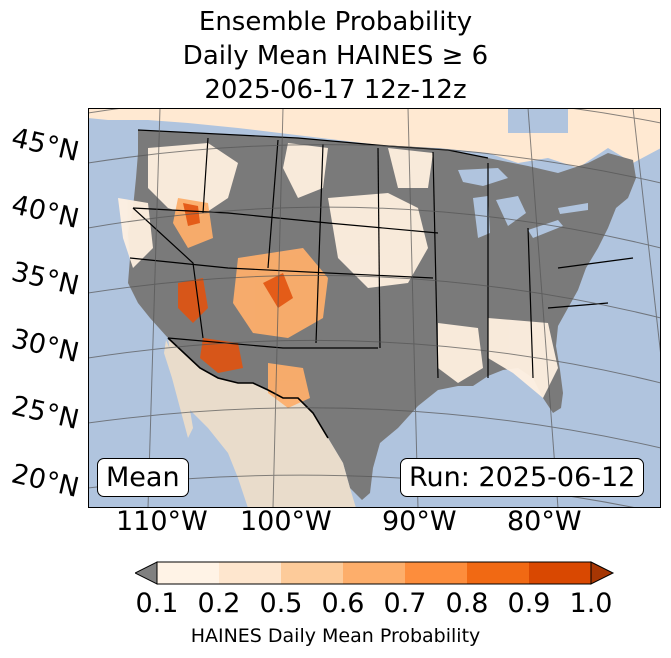  What do you see at coordinates (162, 521) in the screenshot?
I see `lon-label-110: 110°W` at bounding box center [162, 521].